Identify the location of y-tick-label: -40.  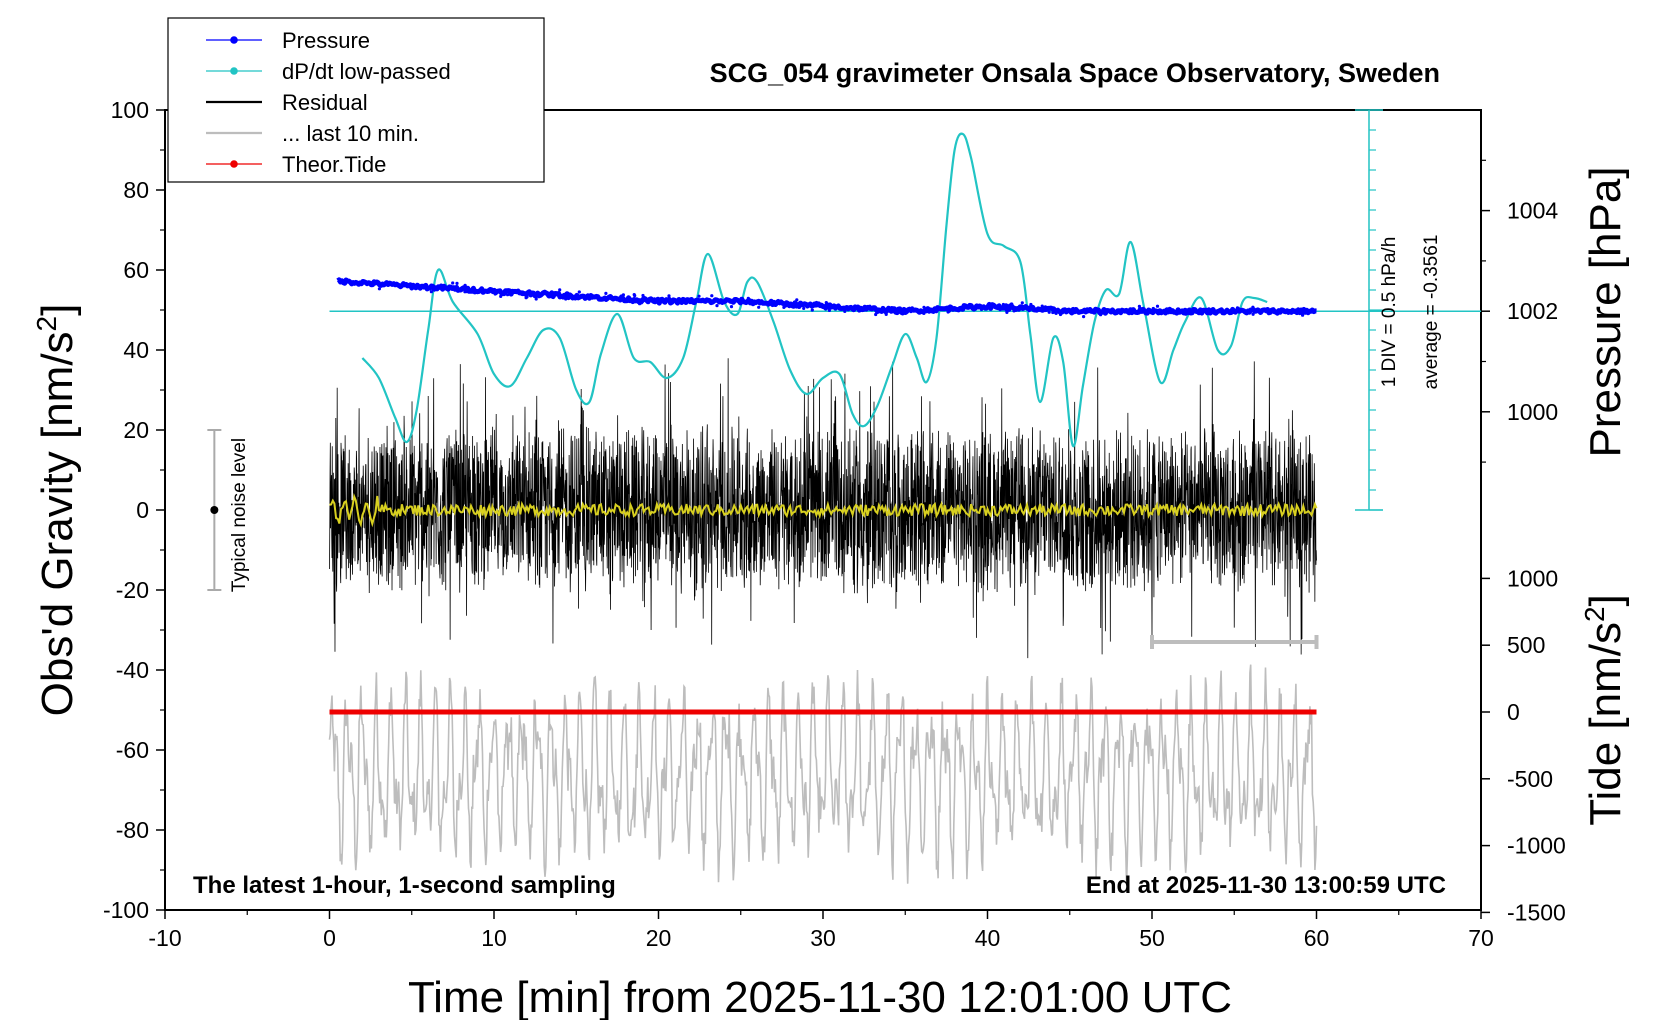
(132, 670).